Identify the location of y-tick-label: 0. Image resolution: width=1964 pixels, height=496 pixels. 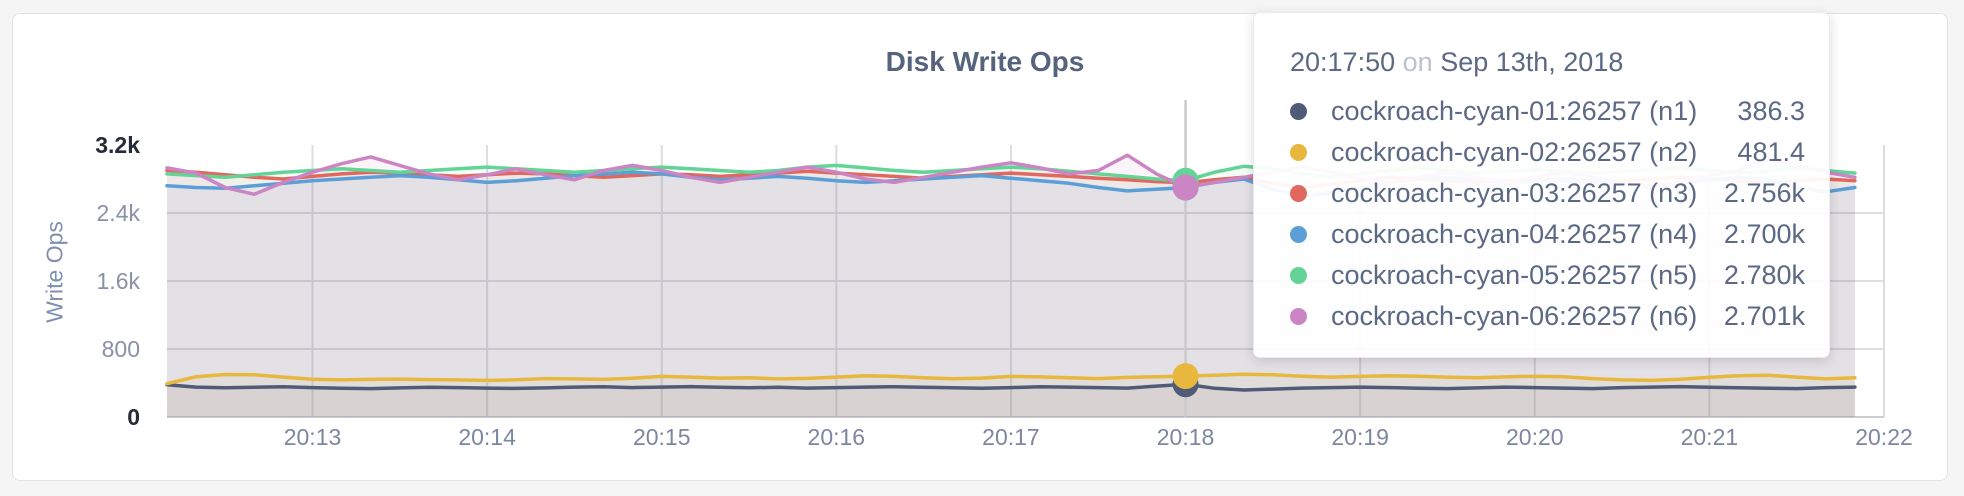
(133, 417).